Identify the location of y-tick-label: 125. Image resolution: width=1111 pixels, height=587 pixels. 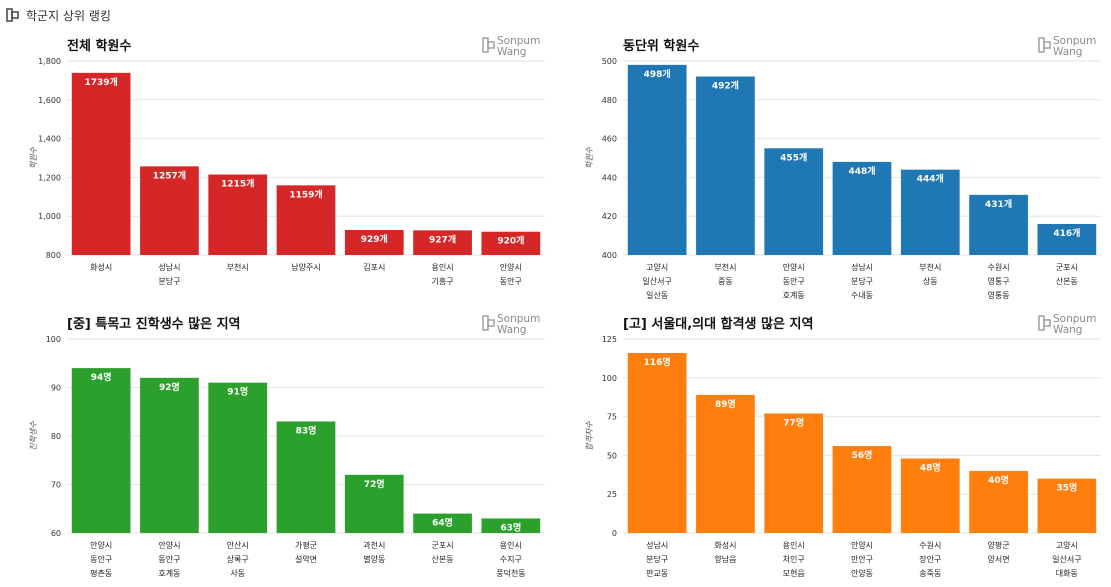
(609, 339).